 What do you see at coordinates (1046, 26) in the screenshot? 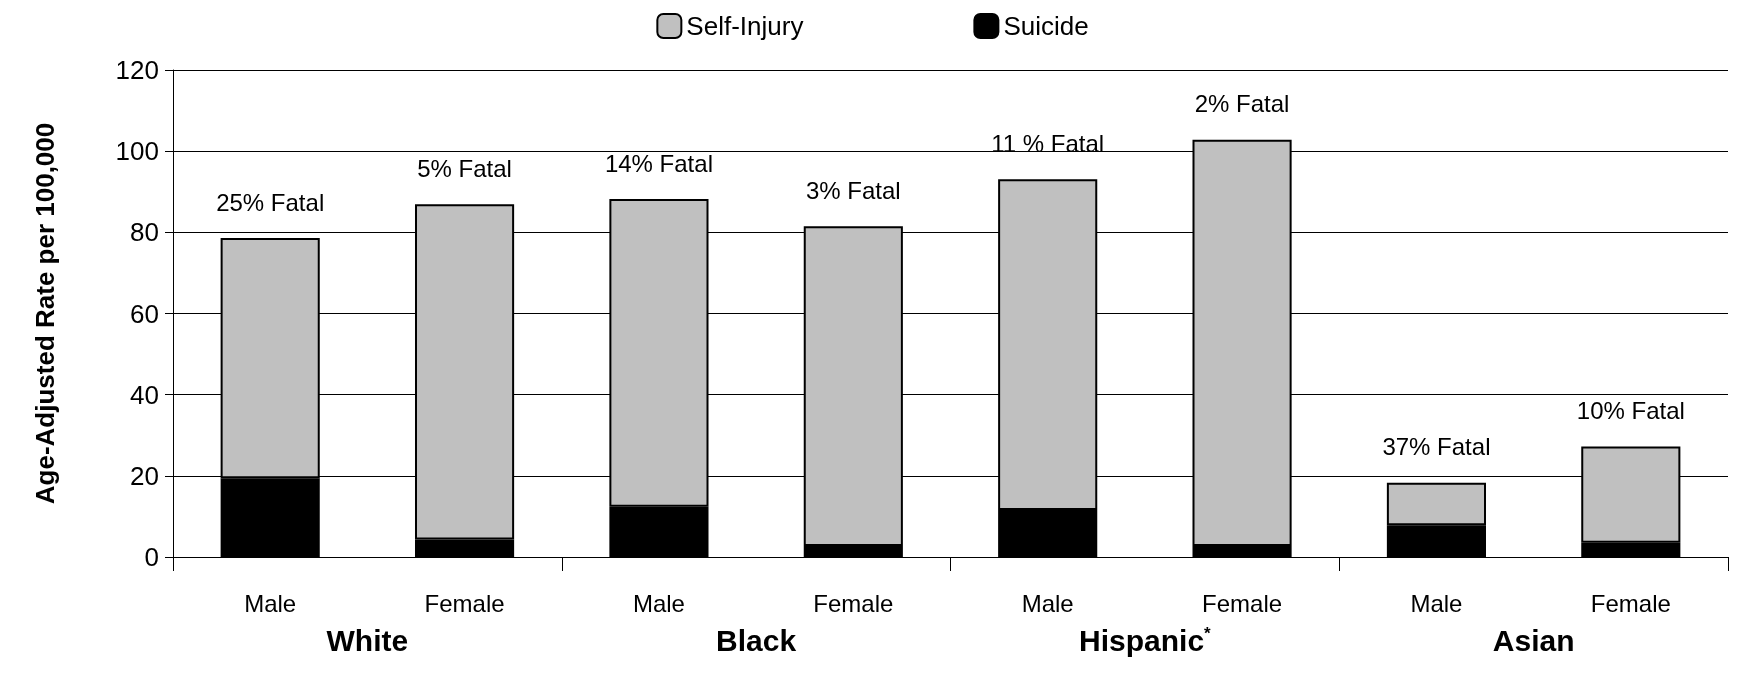
I see `legend-label: Suicide` at bounding box center [1046, 26].